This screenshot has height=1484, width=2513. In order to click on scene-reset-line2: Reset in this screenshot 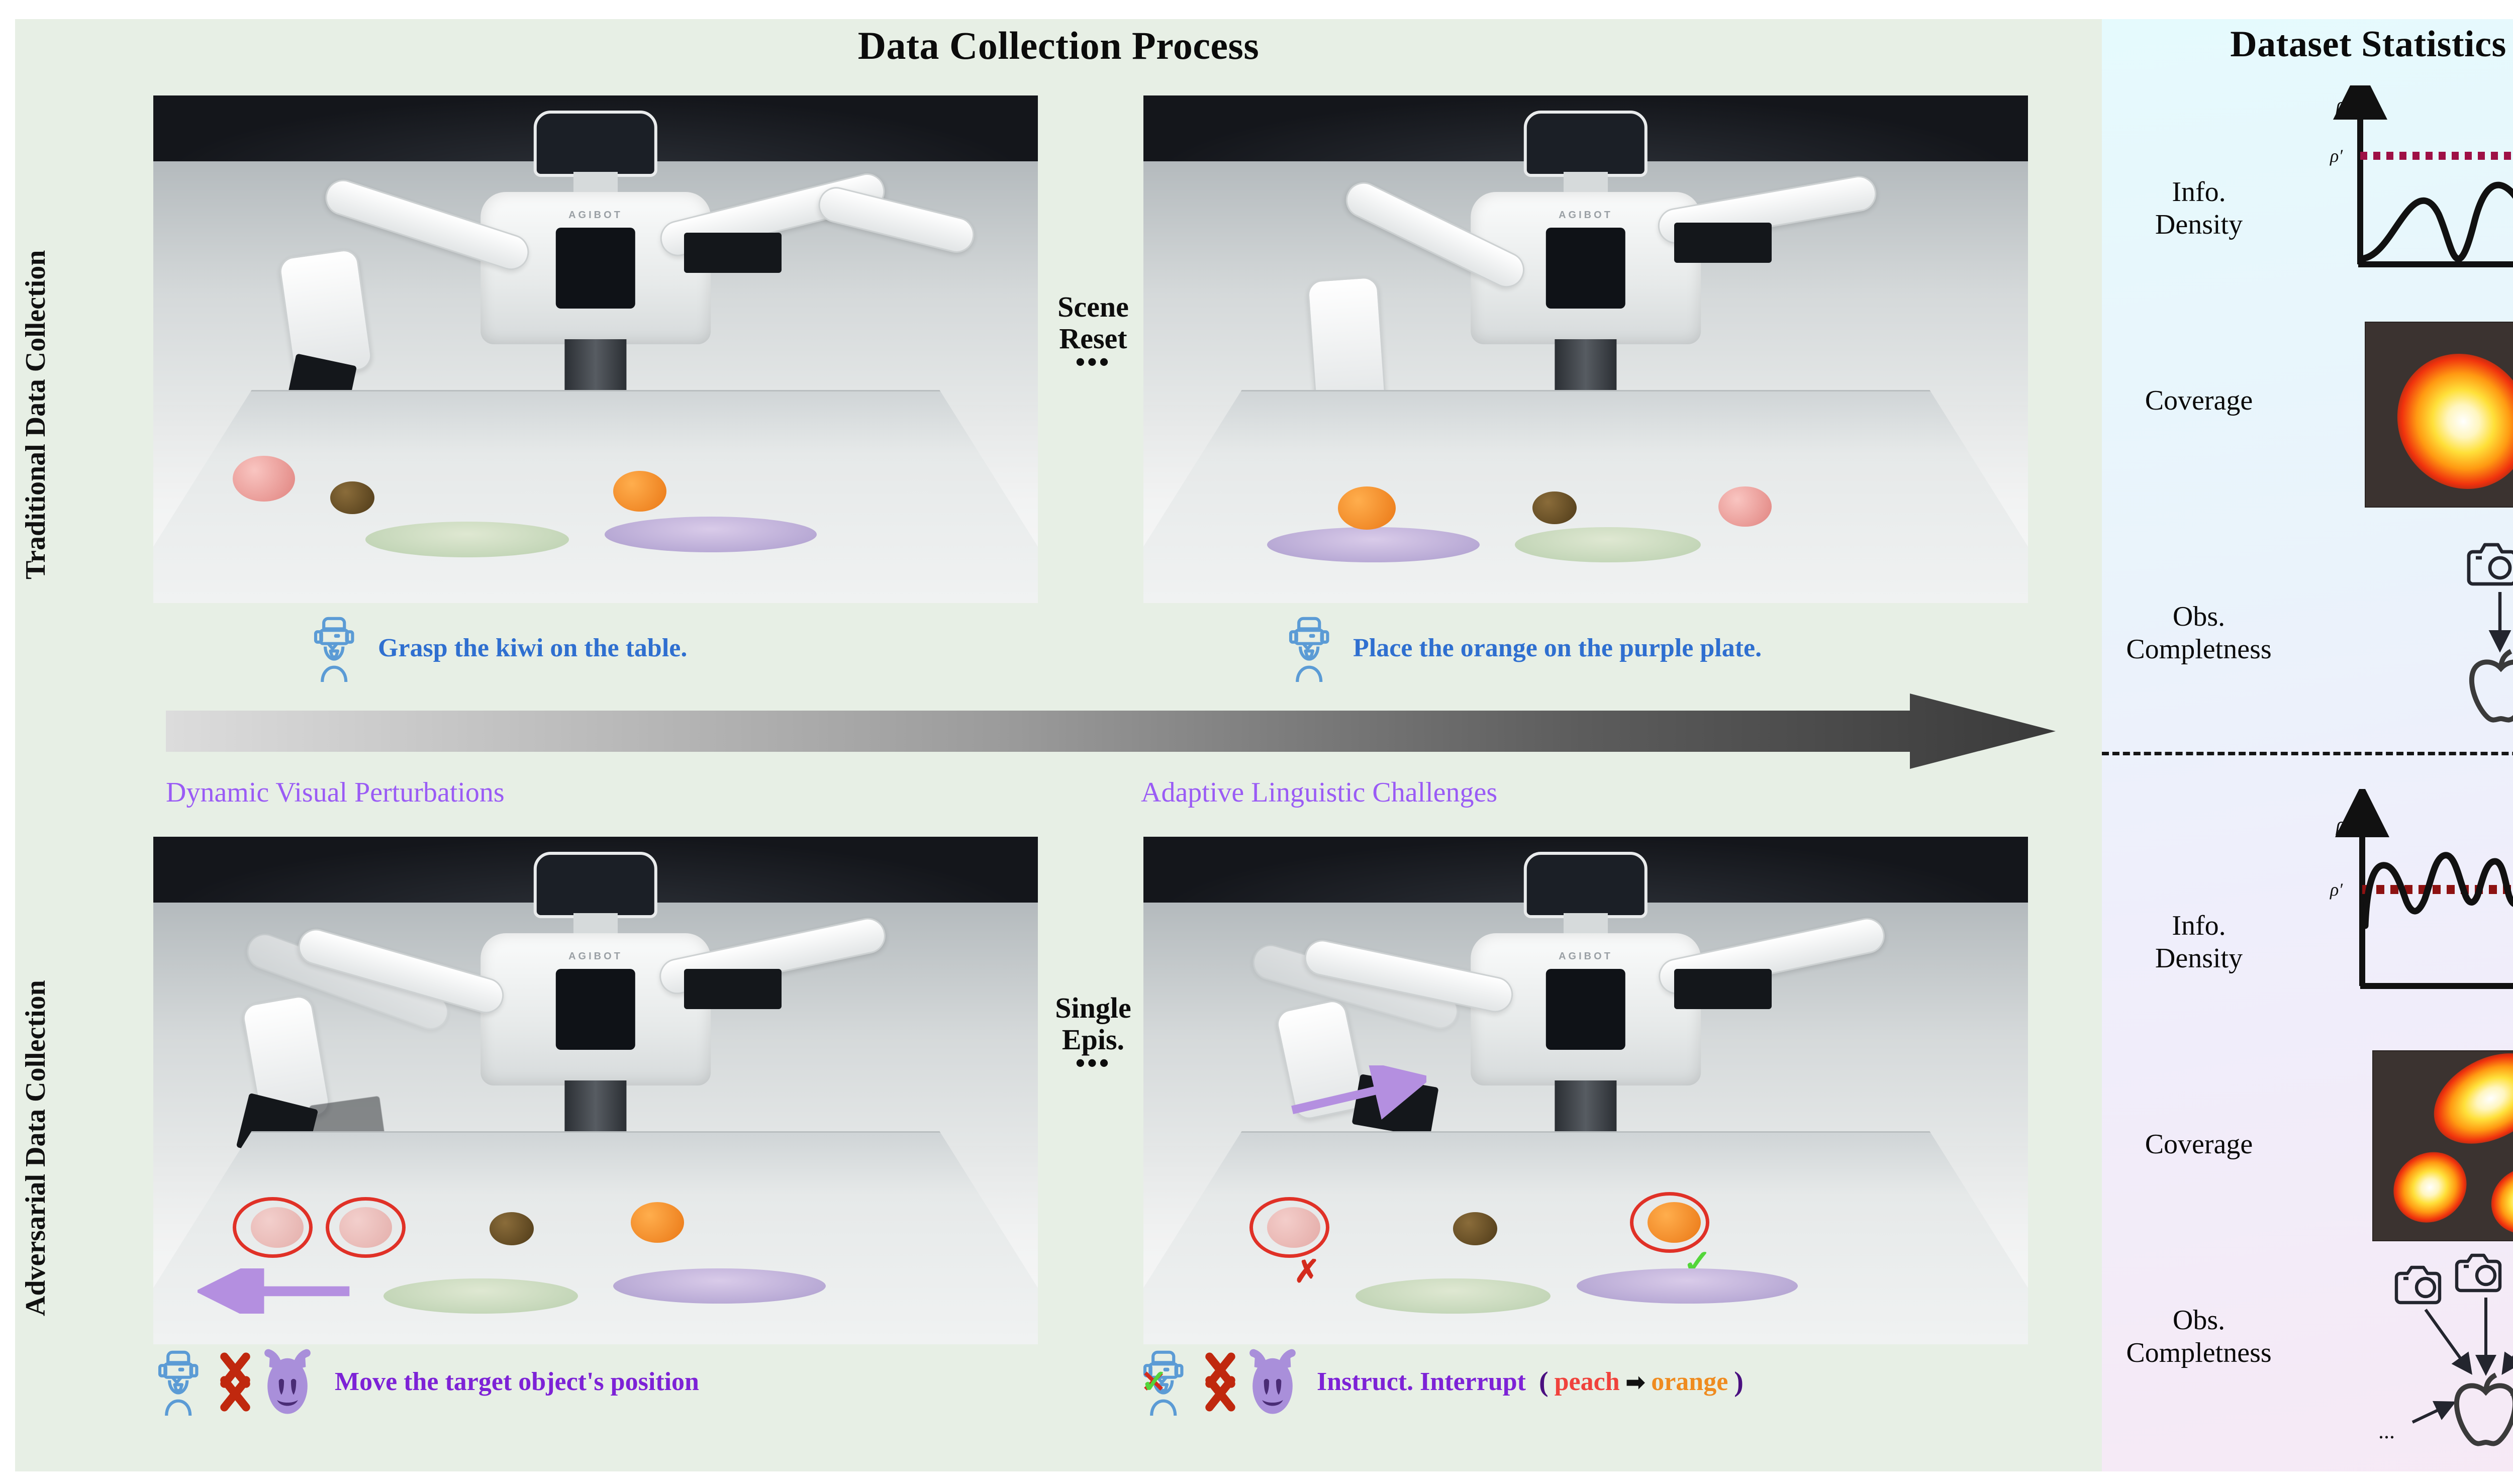, I will do `click(1093, 339)`.